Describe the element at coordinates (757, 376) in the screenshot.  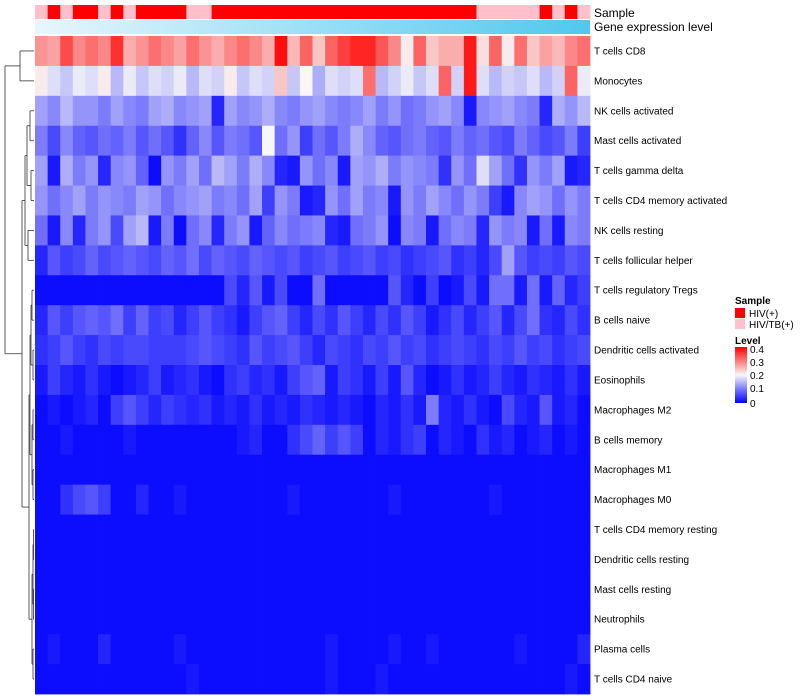
I see `legend-level-tick-0-2: 0.2` at that location.